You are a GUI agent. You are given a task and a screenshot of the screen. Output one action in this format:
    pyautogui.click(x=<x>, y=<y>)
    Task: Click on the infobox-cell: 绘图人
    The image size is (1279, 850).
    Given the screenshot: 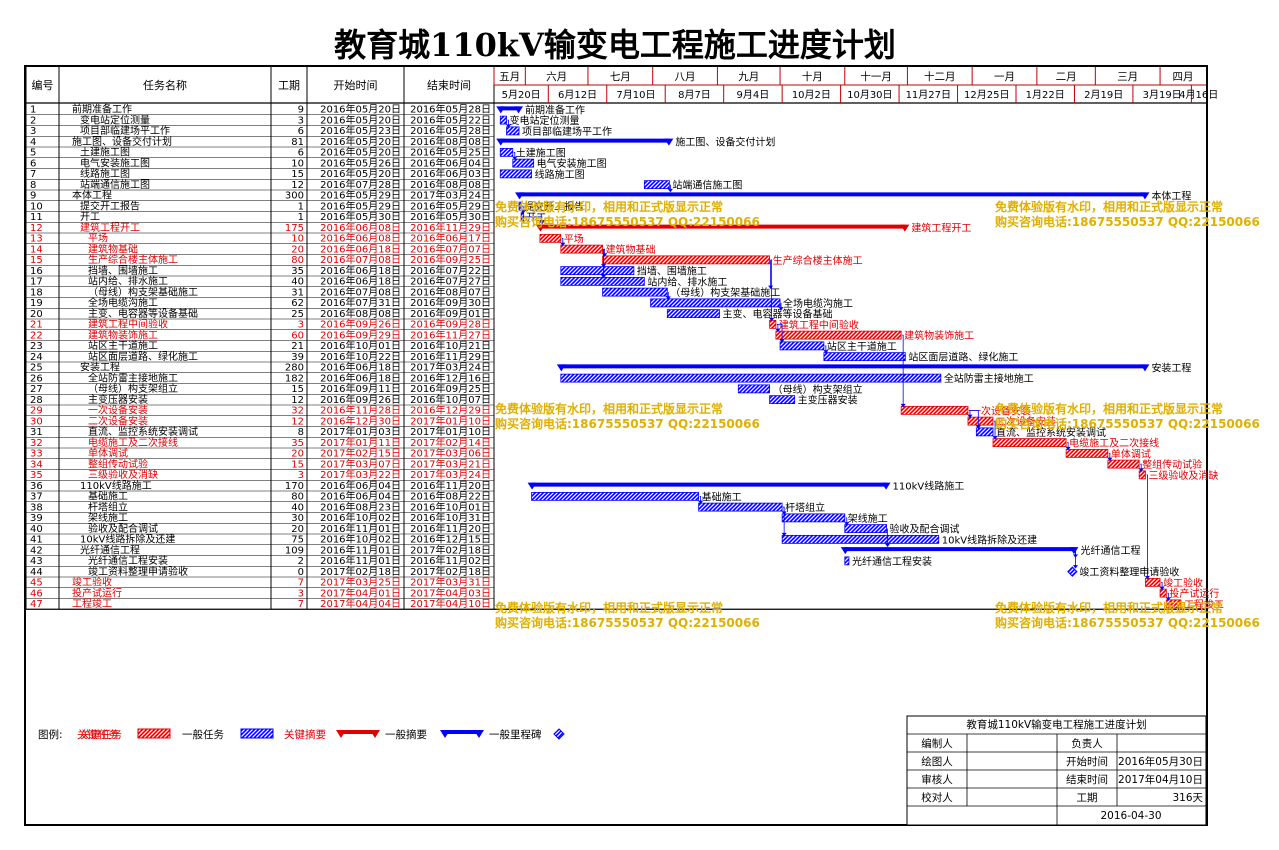 What is the action you would take?
    pyautogui.click(x=937, y=761)
    